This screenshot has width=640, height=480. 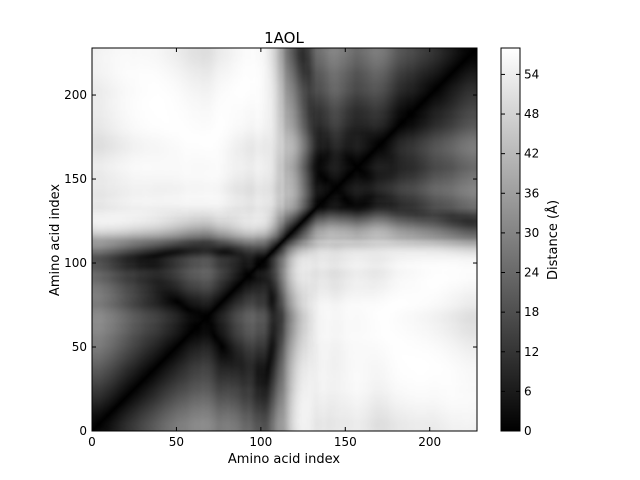 I want to click on x-tick-label: 100, so click(x=260, y=442).